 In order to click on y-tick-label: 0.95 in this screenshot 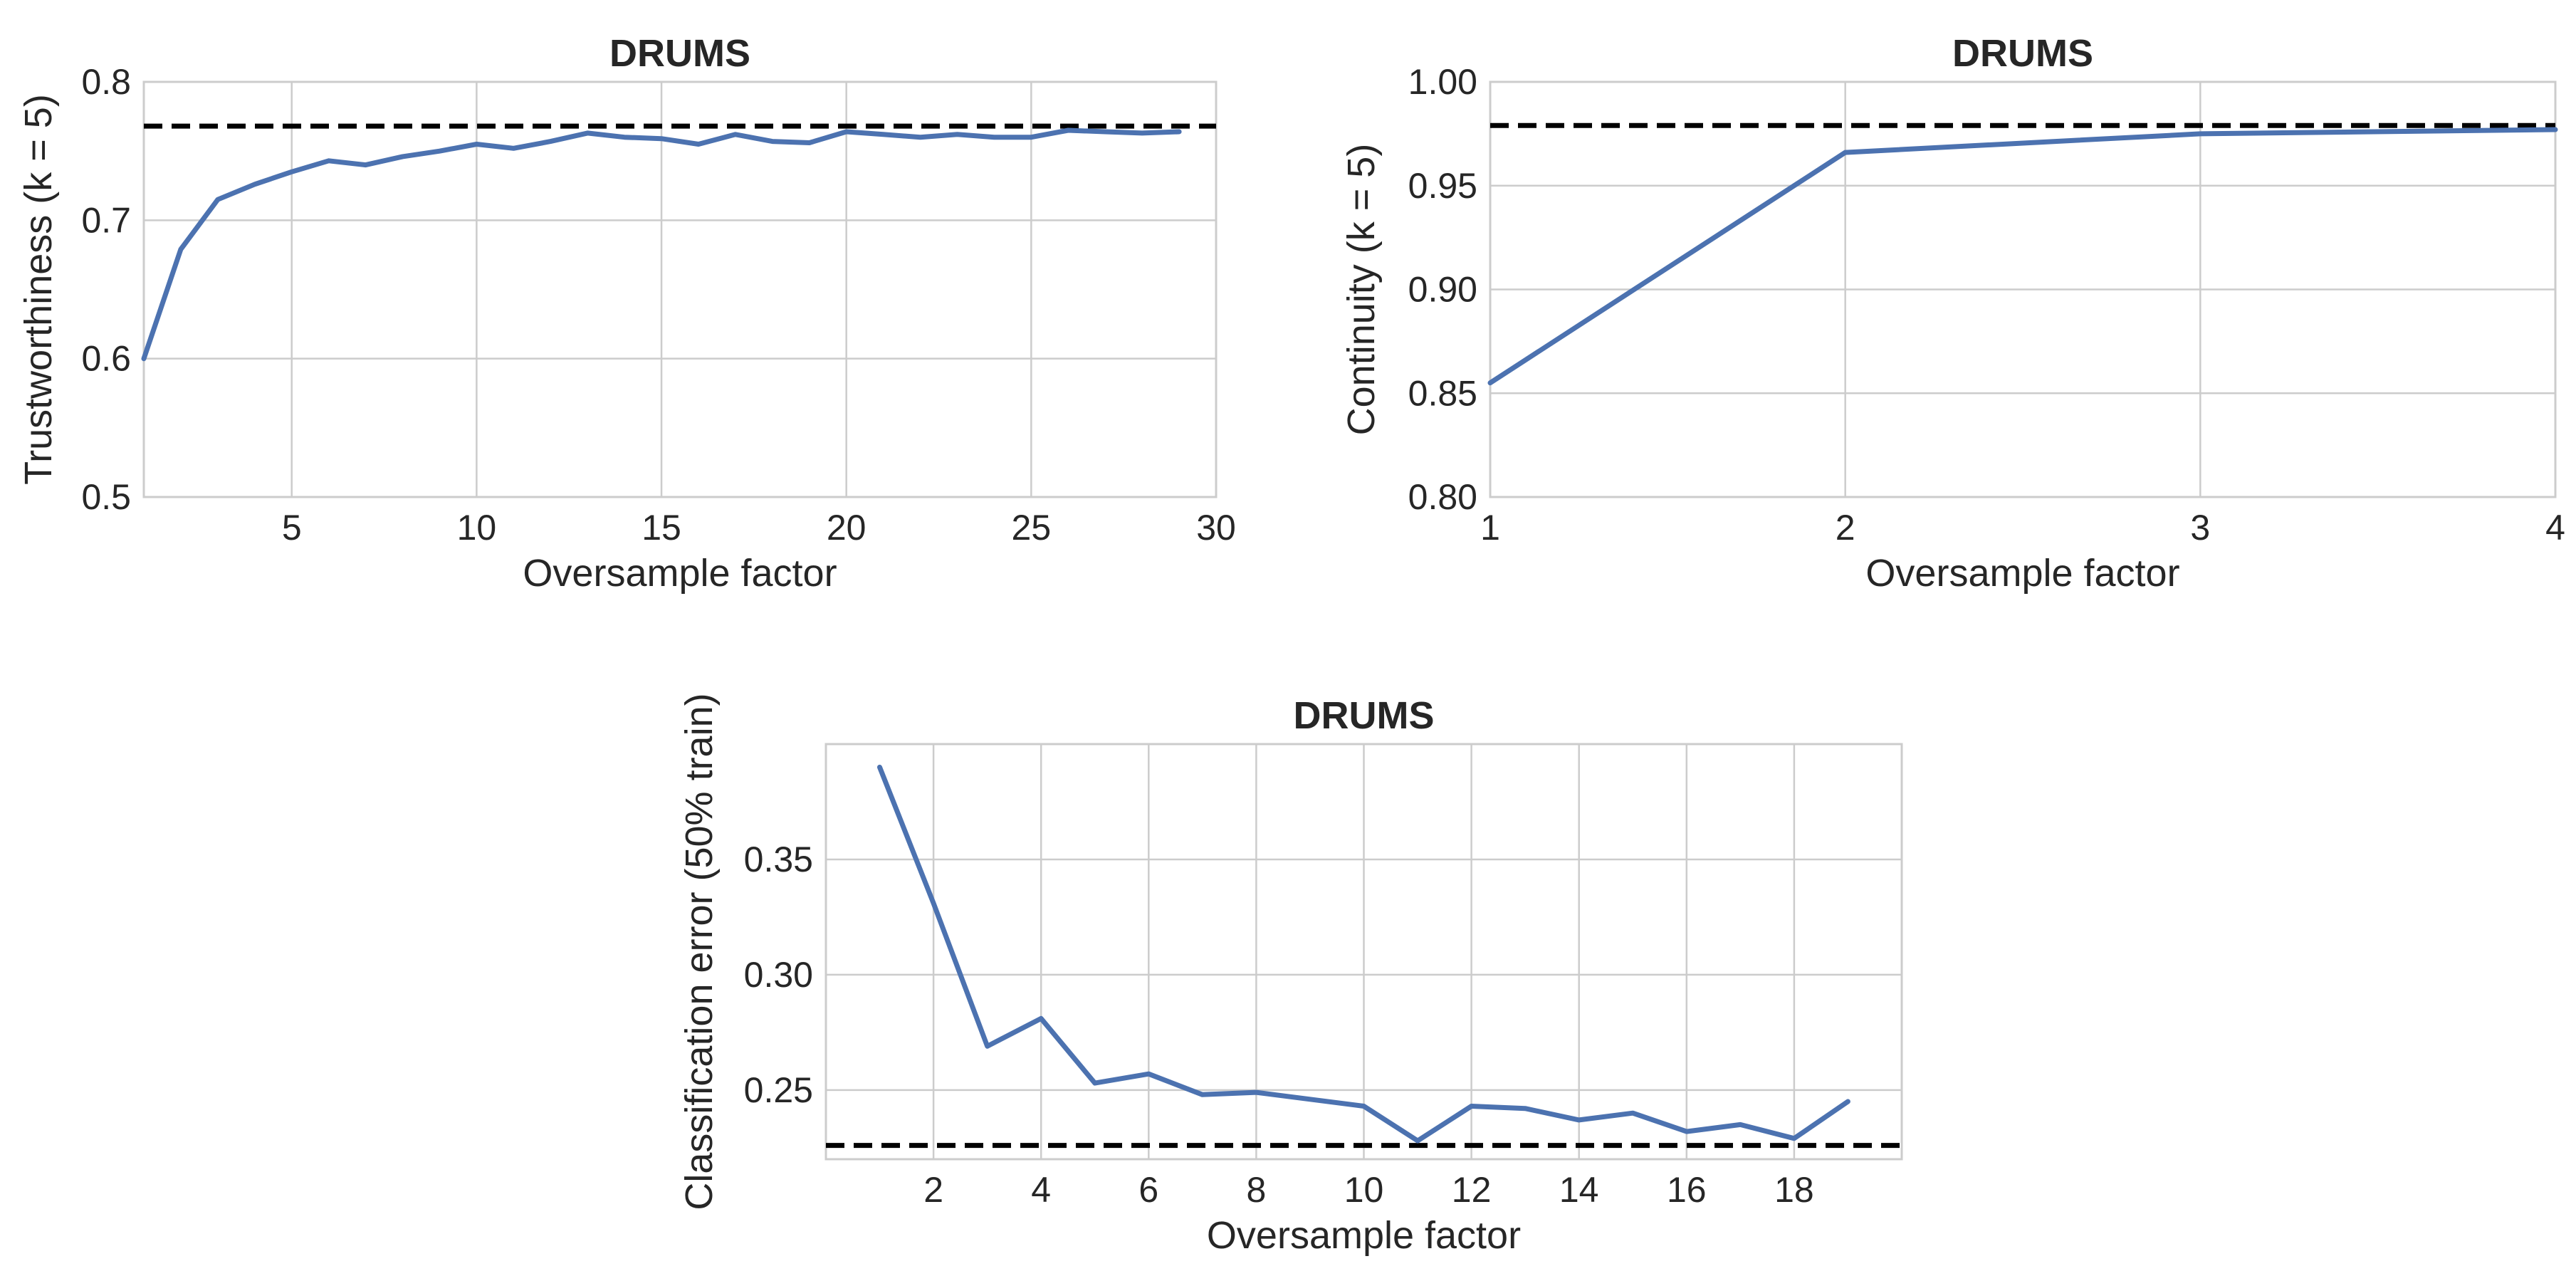, I will do `click(1442, 186)`.